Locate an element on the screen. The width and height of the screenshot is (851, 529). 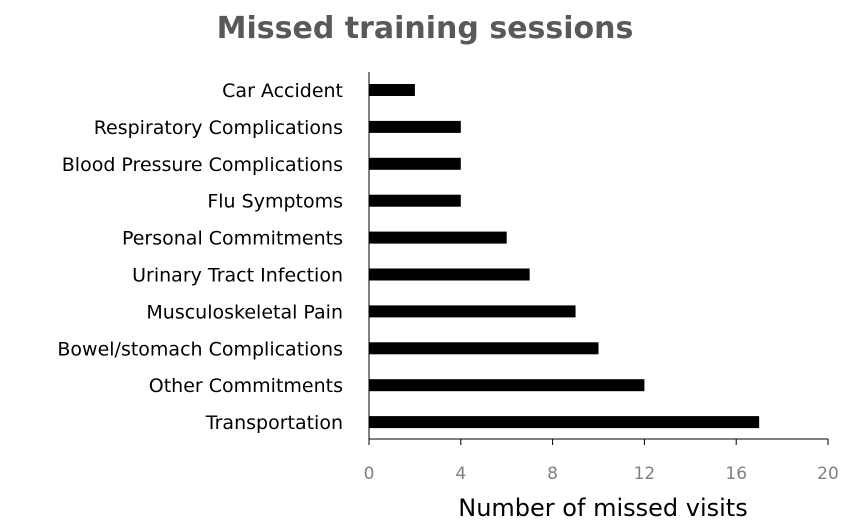
category-label: Other Commitments is located at coordinates (246, 386).